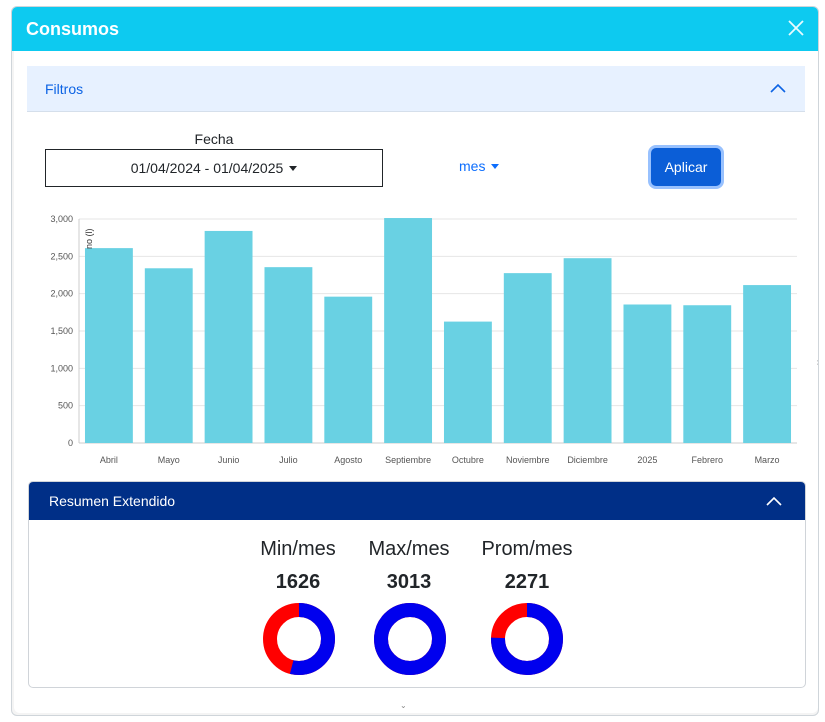 The height and width of the screenshot is (722, 825). I want to click on min-donut-chart, so click(299, 639).